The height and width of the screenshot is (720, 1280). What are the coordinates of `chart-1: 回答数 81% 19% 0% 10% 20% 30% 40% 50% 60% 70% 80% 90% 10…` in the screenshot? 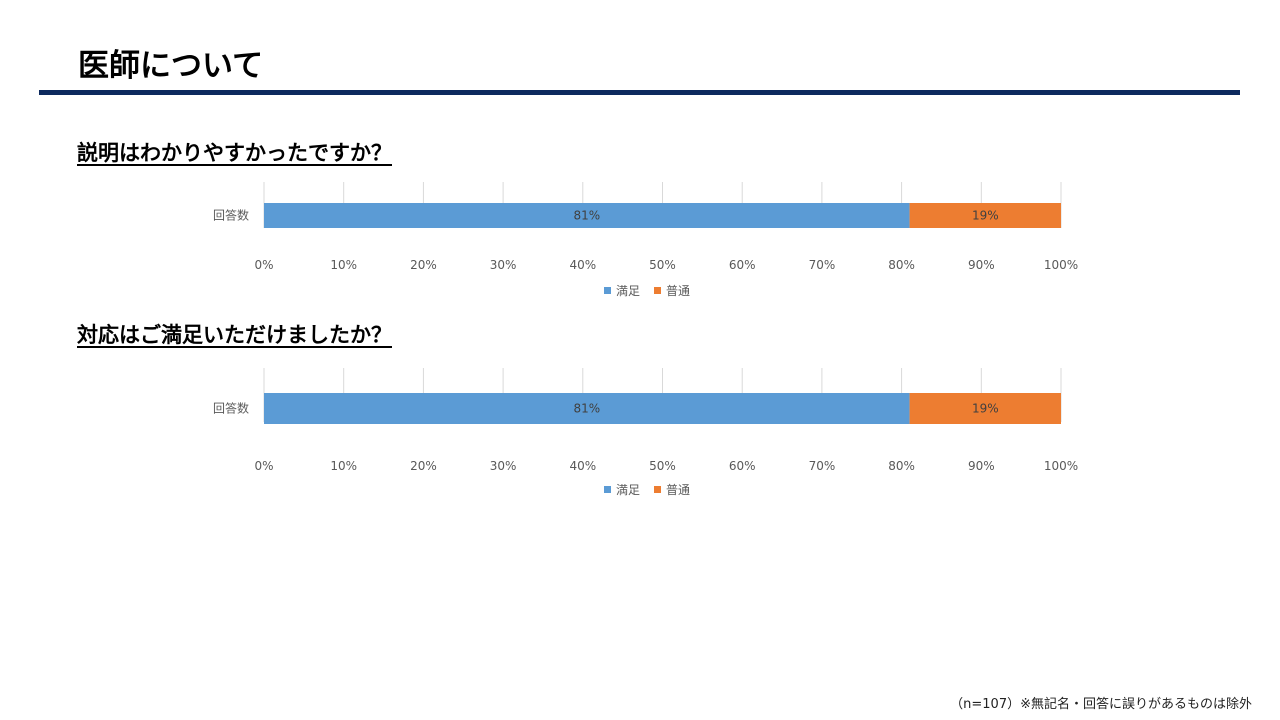 It's located at (645, 240).